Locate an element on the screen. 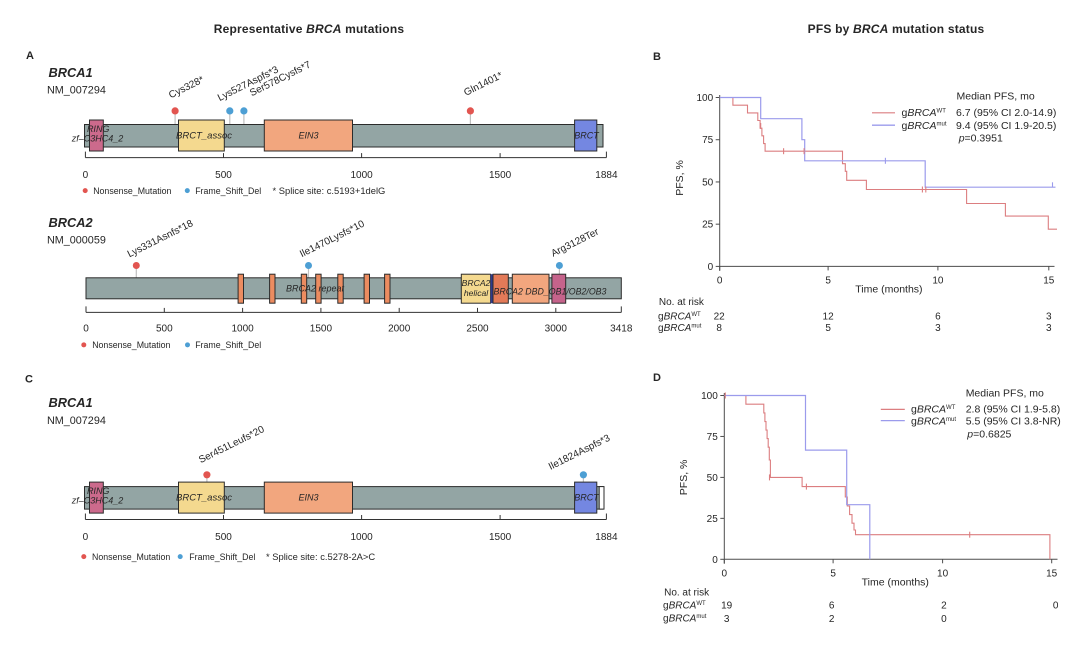 Image resolution: width=1090 pixels, height=647 pixels. svg-text: p=0.6825 is located at coordinates (988, 435).